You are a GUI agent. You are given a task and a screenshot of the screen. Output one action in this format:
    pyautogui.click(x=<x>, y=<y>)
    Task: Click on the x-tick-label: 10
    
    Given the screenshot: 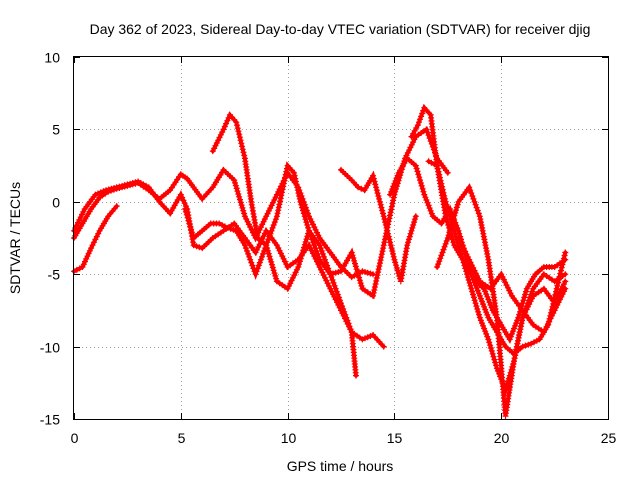 What is the action you would take?
    pyautogui.click(x=289, y=438)
    